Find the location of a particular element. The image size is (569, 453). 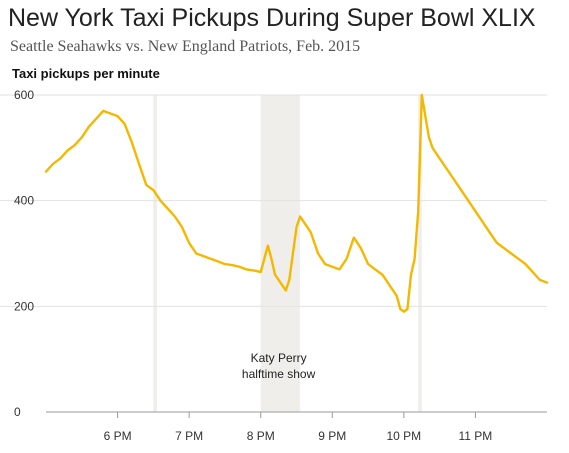

y-tick-label-400: 400 is located at coordinates (24, 201).